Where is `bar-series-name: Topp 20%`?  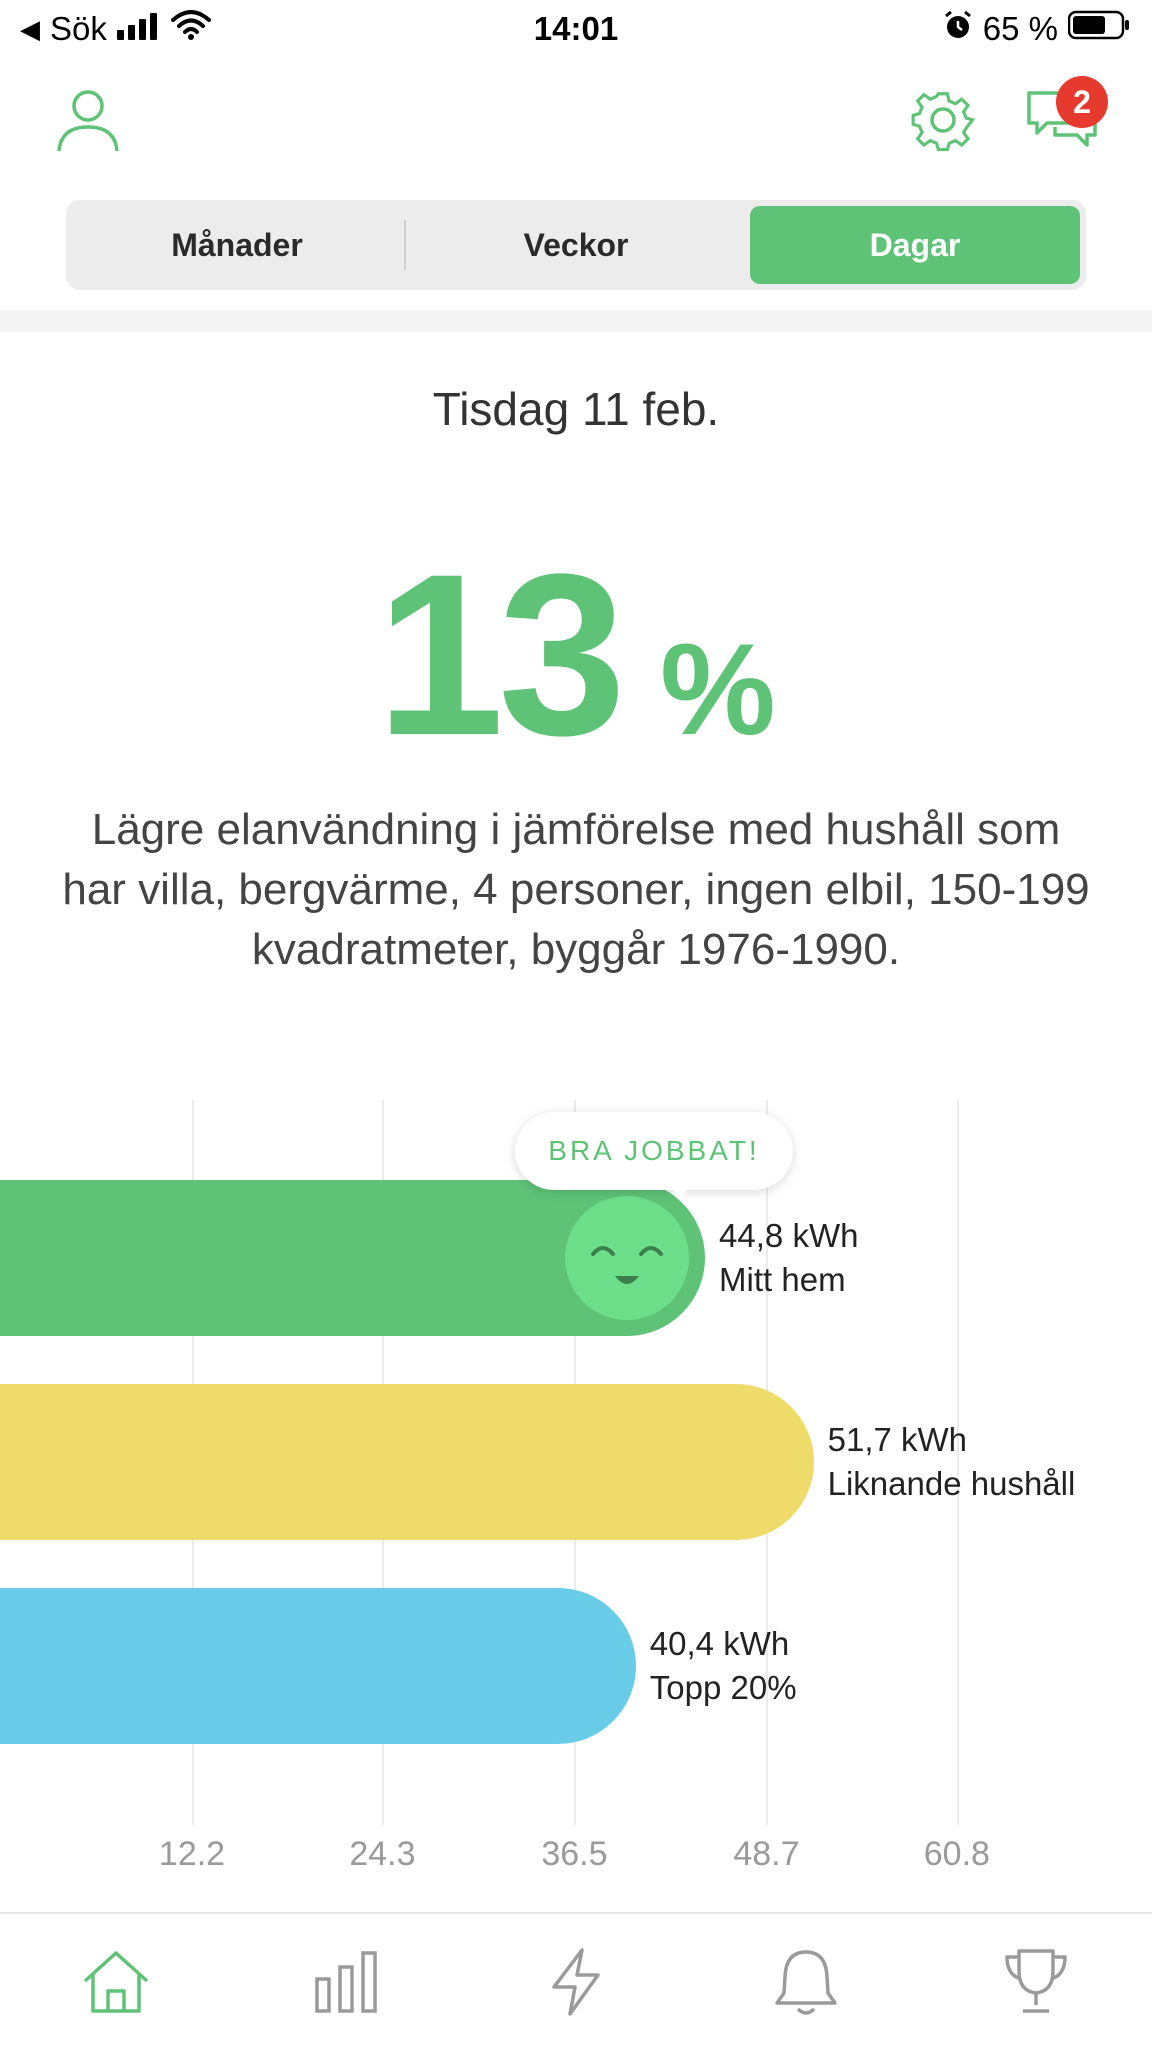
bar-series-name: Topp 20% is located at coordinates (723, 1687).